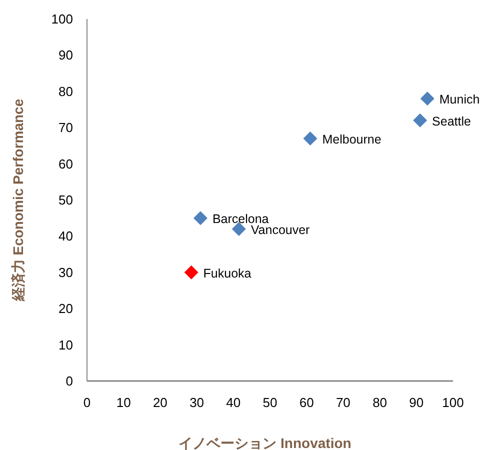 The image size is (487, 450). What do you see at coordinates (380, 402) in the screenshot?
I see `x-tick-label: 80` at bounding box center [380, 402].